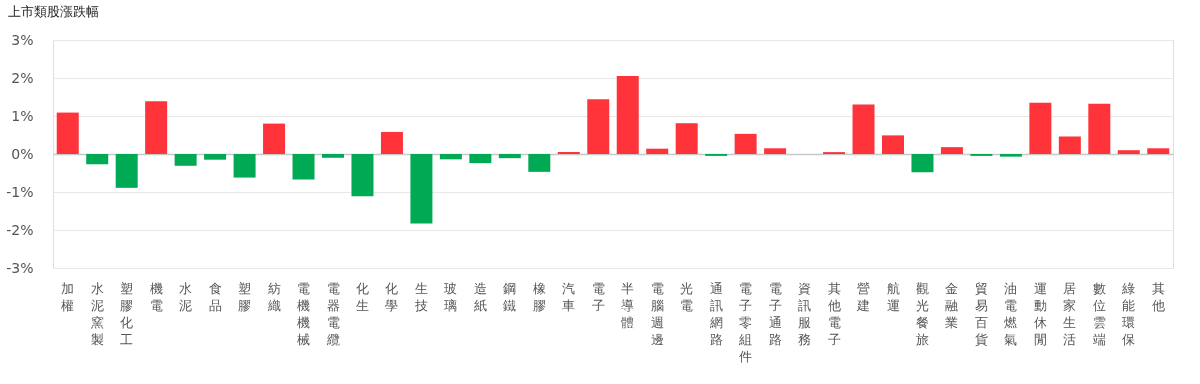 This screenshot has height=384, width=1200. I want to click on y-tick-label: -3%, so click(20, 267).